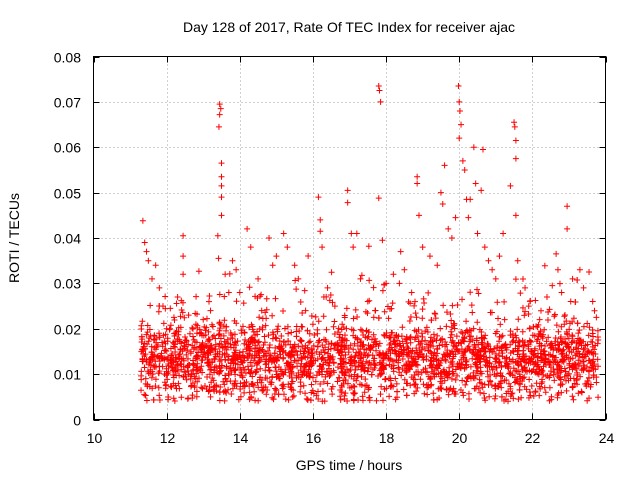 Image resolution: width=640 pixels, height=480 pixels. Describe the element at coordinates (67, 103) in the screenshot. I see `y-tick-label: 0.07` at that location.